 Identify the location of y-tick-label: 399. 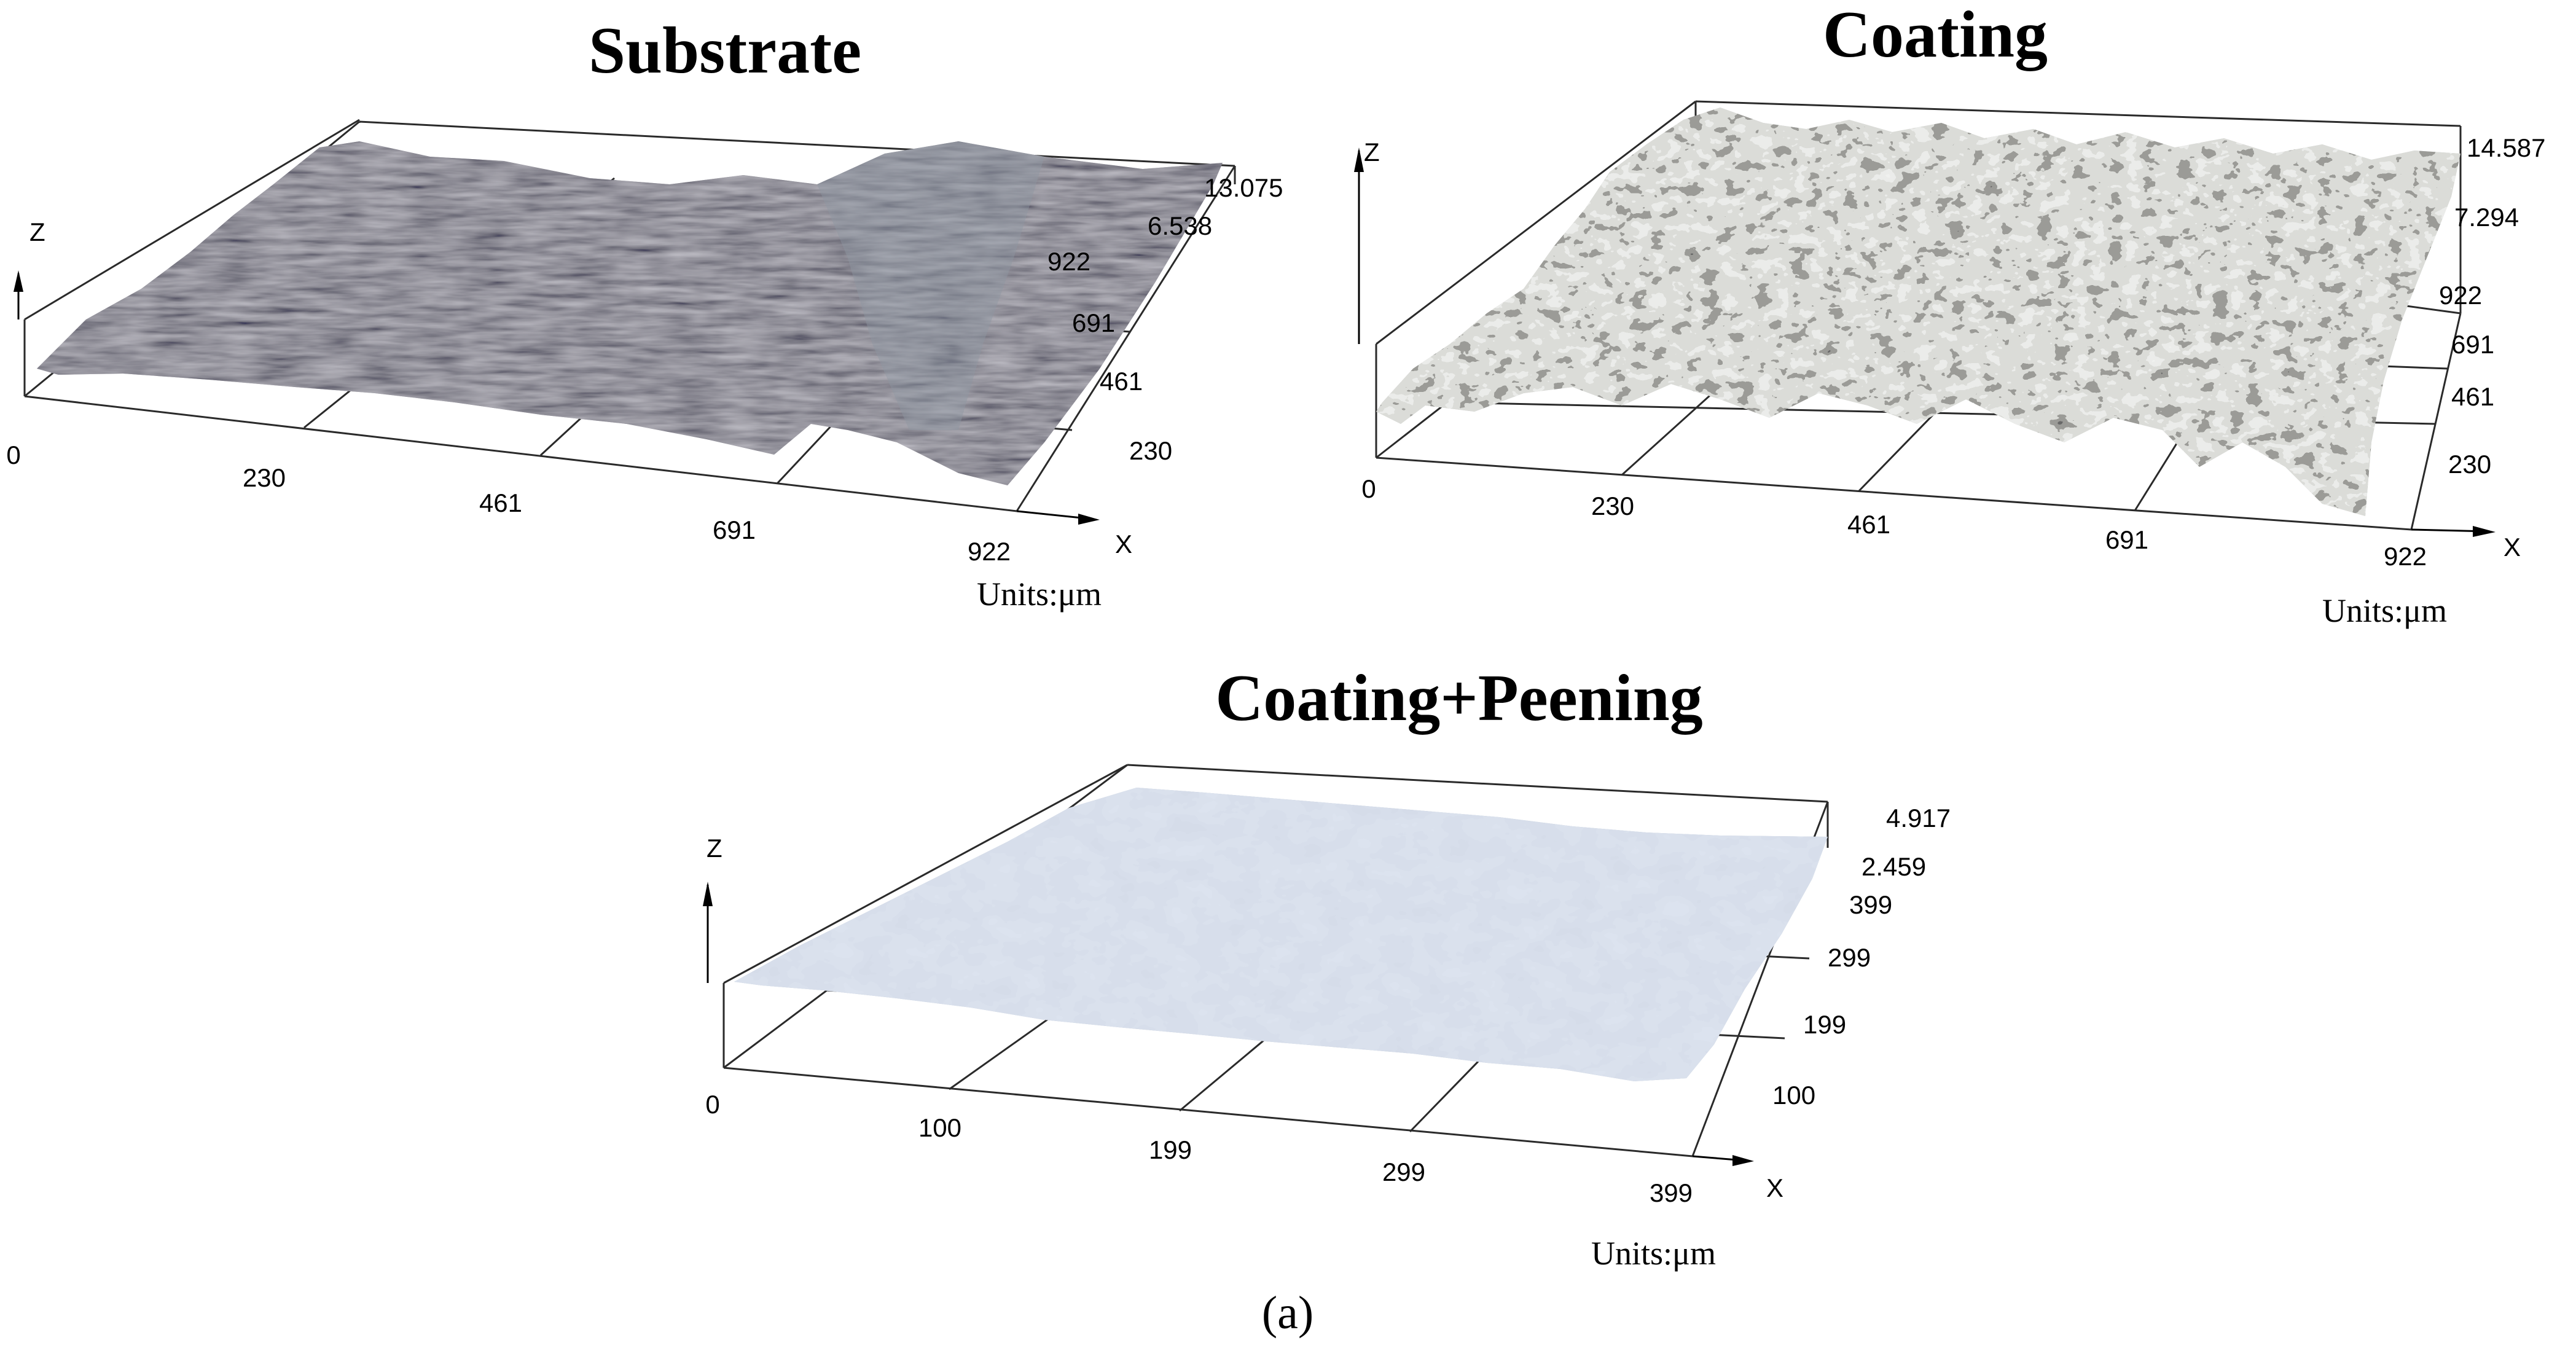
(1870, 904).